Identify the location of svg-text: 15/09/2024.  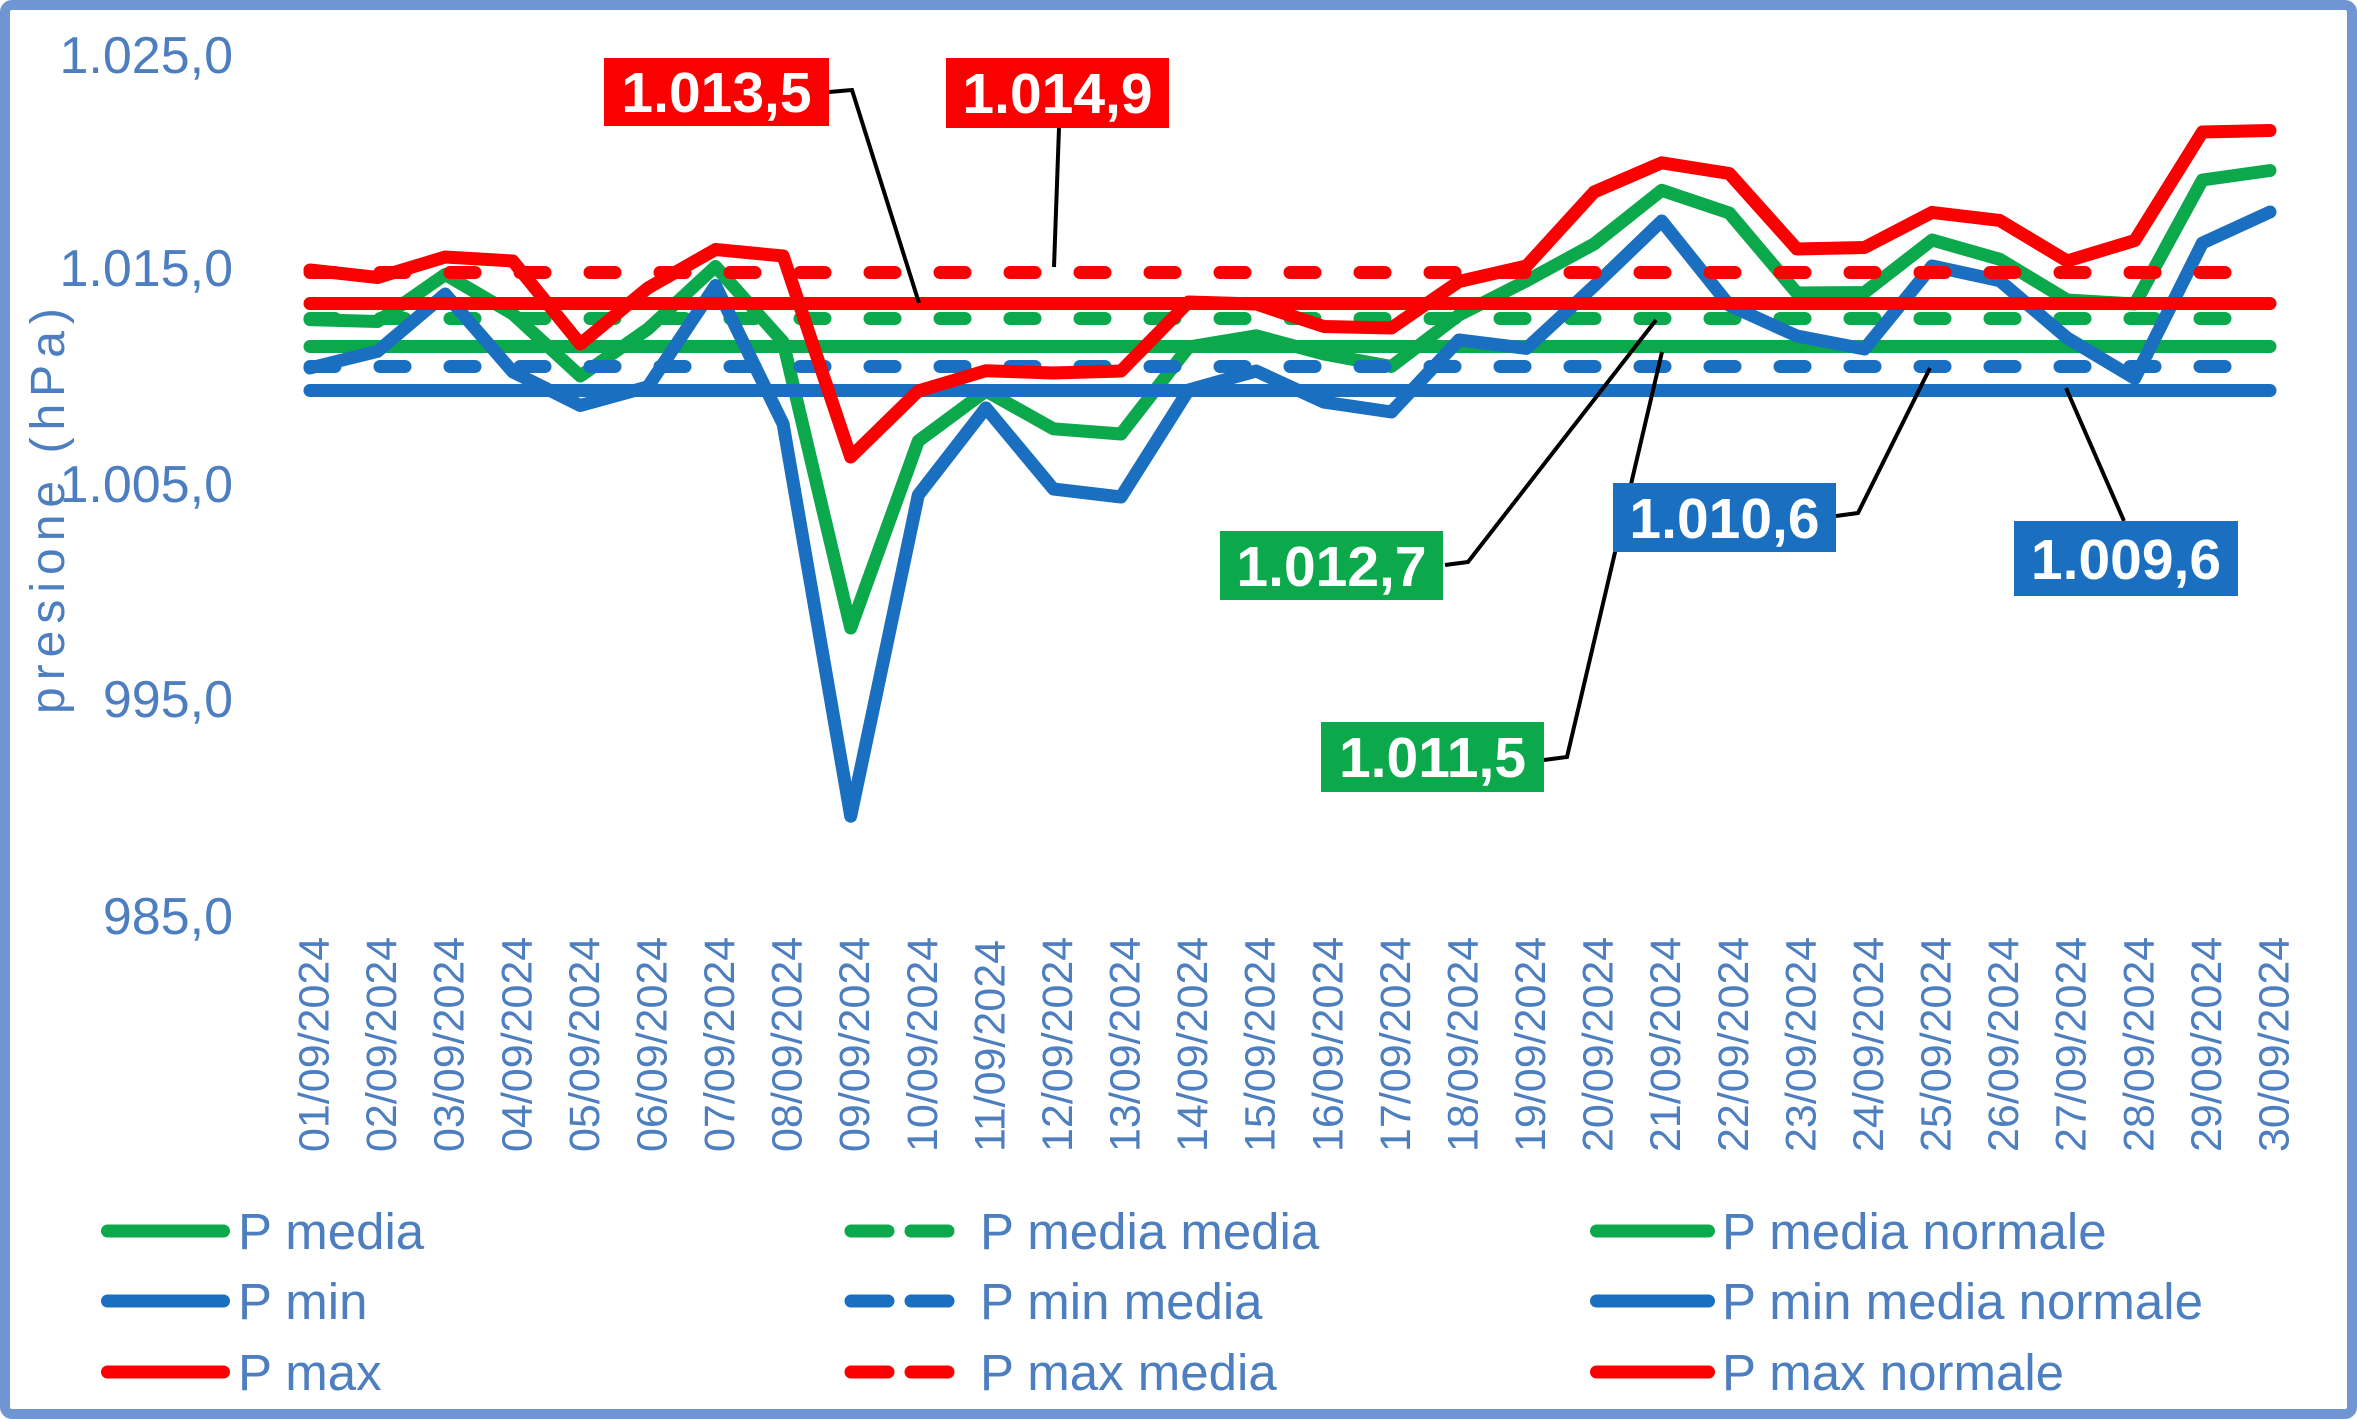
(1261, 1044).